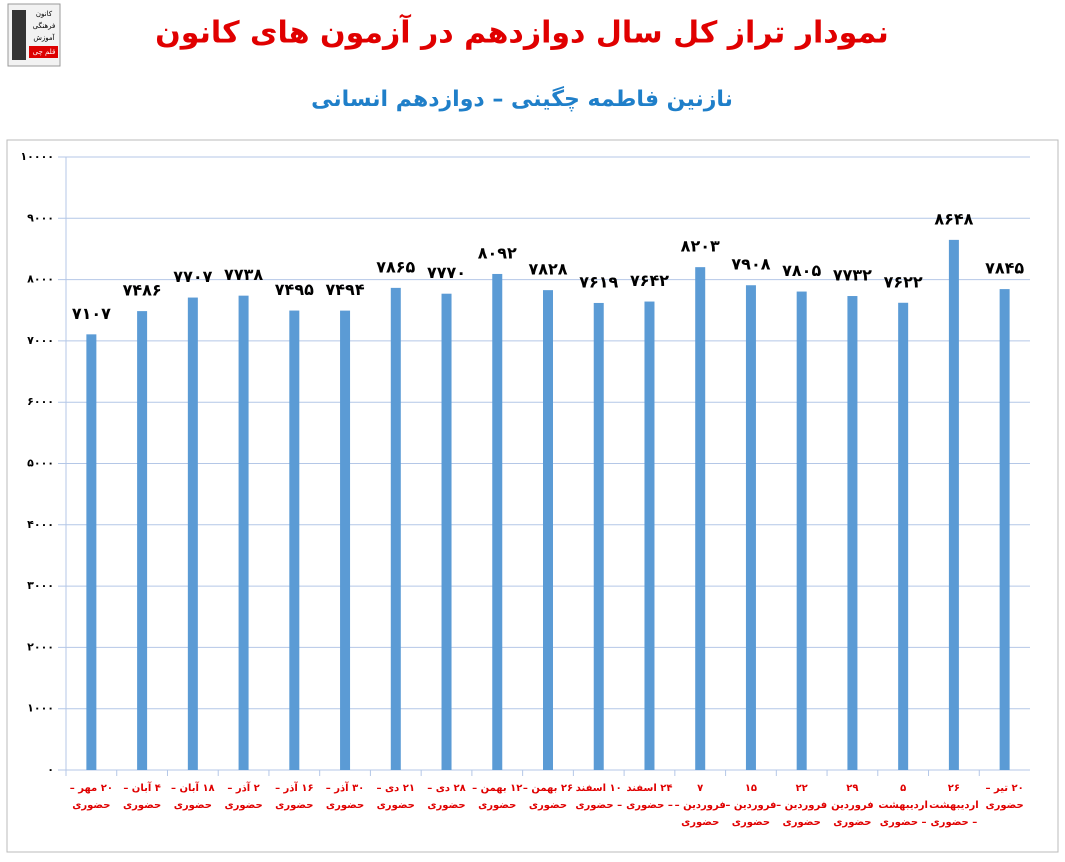 Image resolution: width=1065 pixels, height=862 pixels. What do you see at coordinates (802, 805) in the screenshot?
I see `x-tick-label: ۲۲ فروردین – حضوری` at bounding box center [802, 805].